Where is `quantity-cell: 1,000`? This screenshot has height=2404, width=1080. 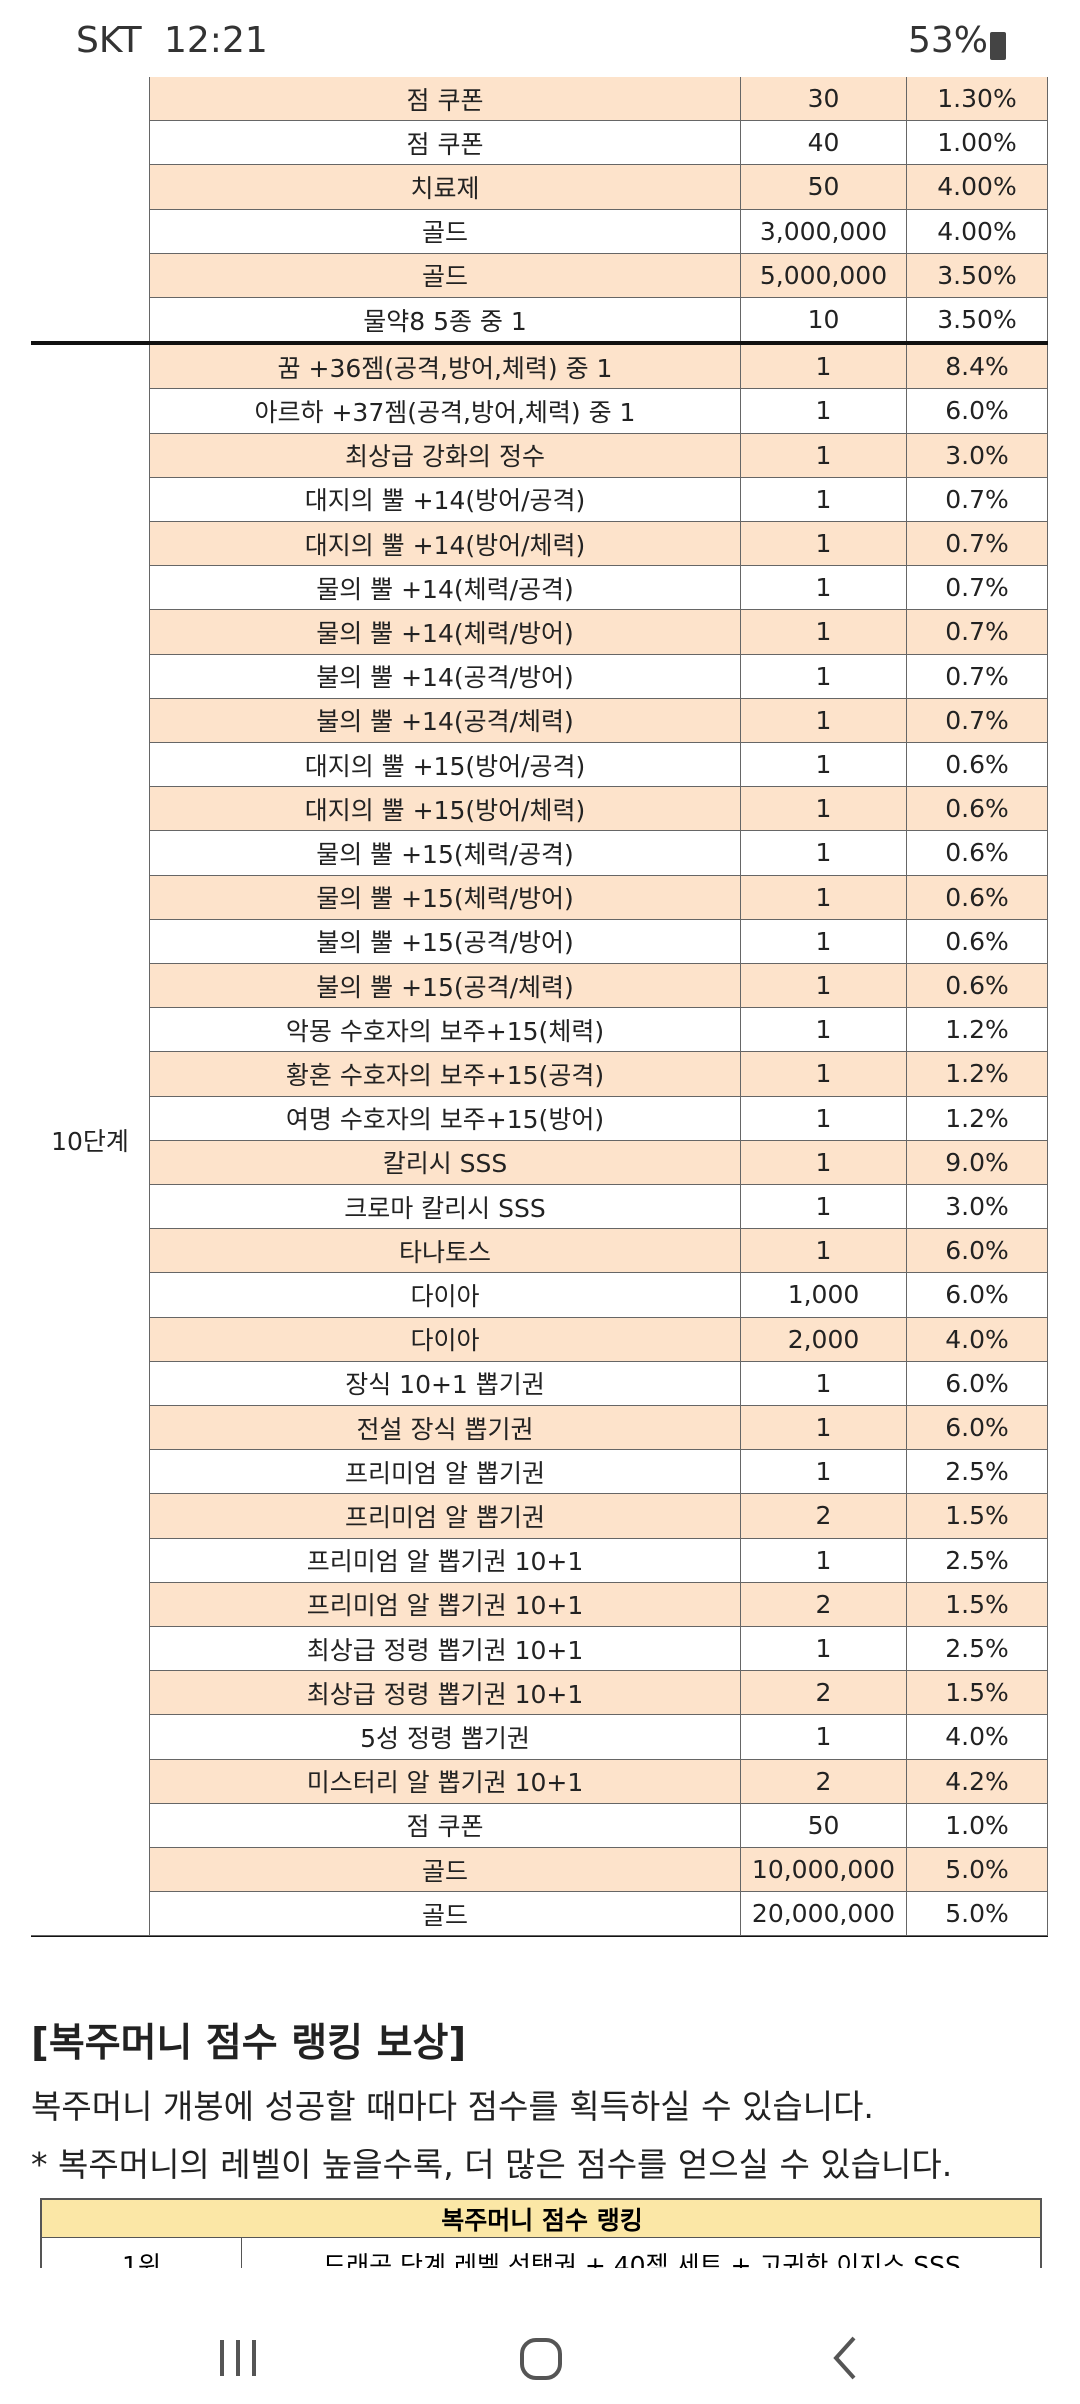
quantity-cell: 1,000 is located at coordinates (824, 1295).